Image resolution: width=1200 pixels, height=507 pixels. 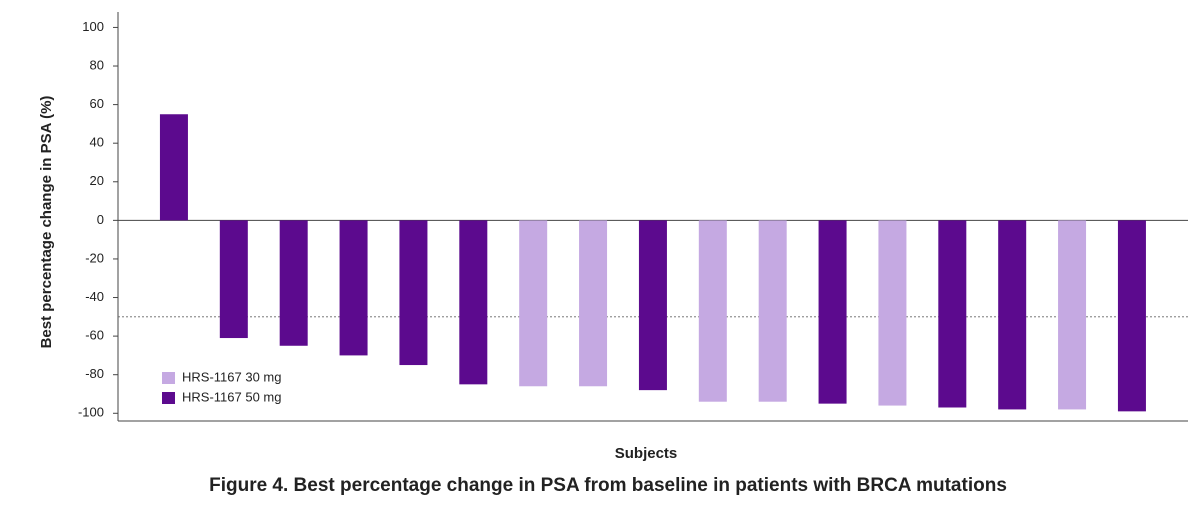 I want to click on y-tick-label: -80, so click(x=94, y=373).